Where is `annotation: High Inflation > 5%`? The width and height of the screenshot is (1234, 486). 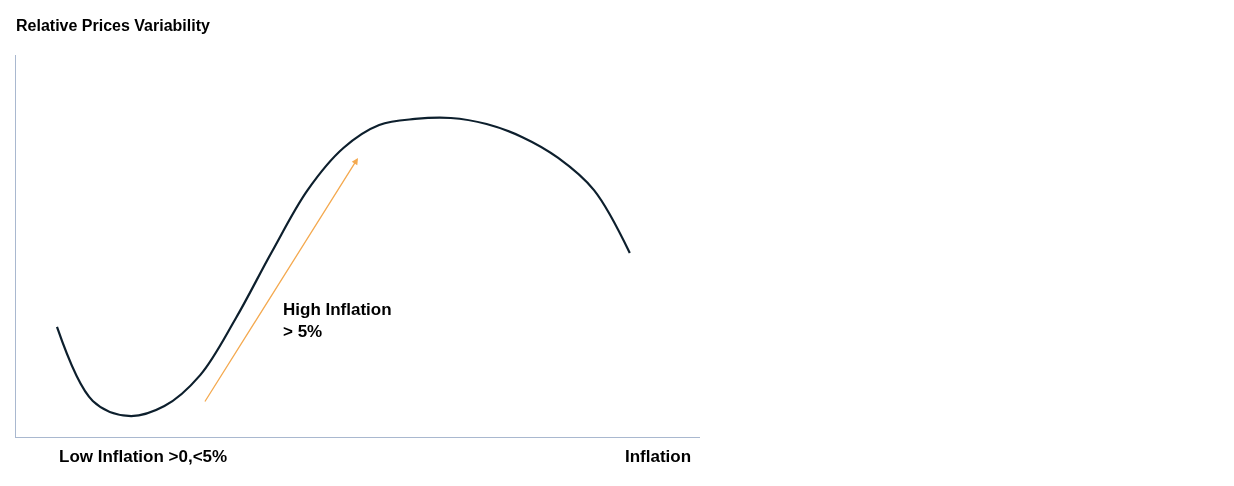
annotation: High Inflation > 5% is located at coordinates (337, 321).